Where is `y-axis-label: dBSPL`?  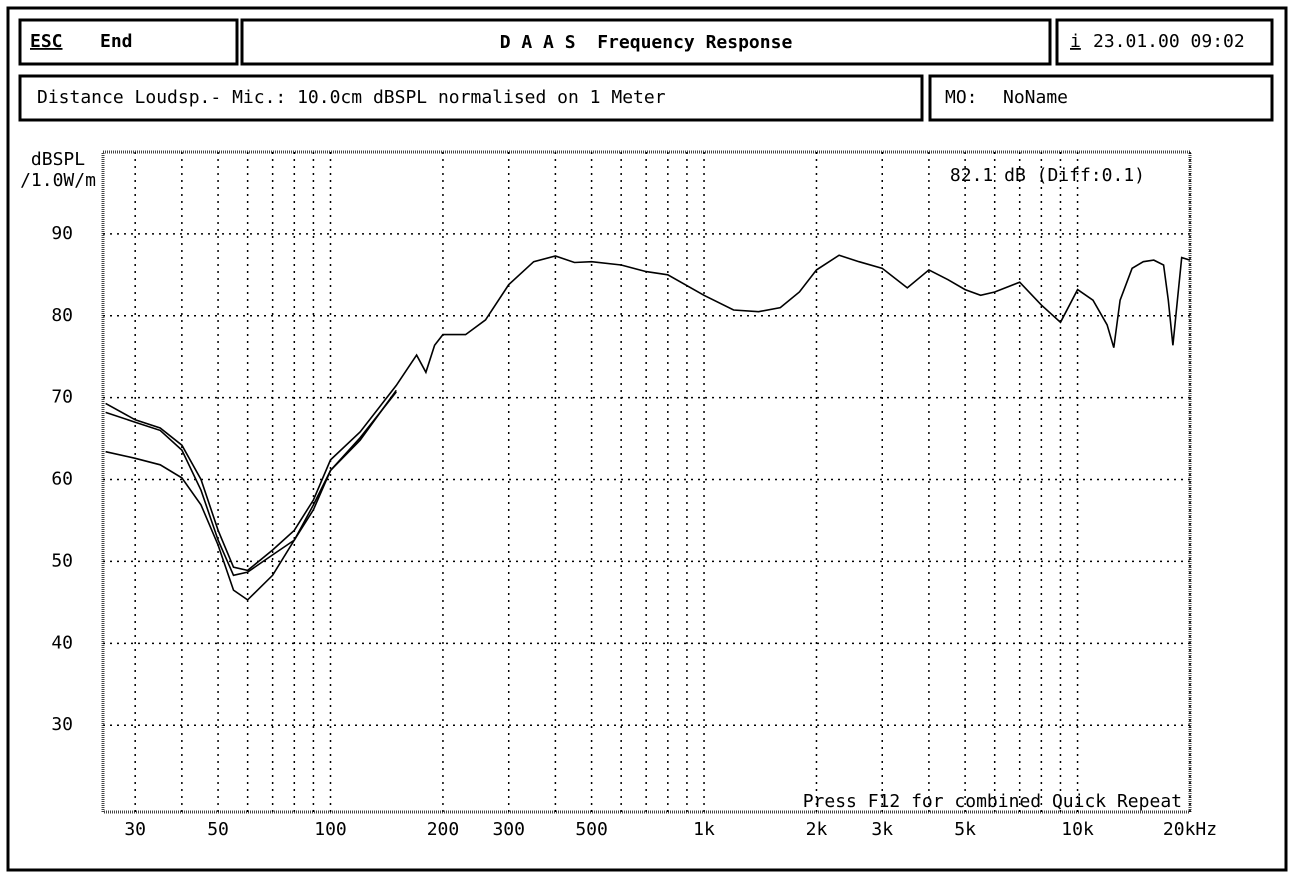
y-axis-label: dBSPL is located at coordinates (58, 159).